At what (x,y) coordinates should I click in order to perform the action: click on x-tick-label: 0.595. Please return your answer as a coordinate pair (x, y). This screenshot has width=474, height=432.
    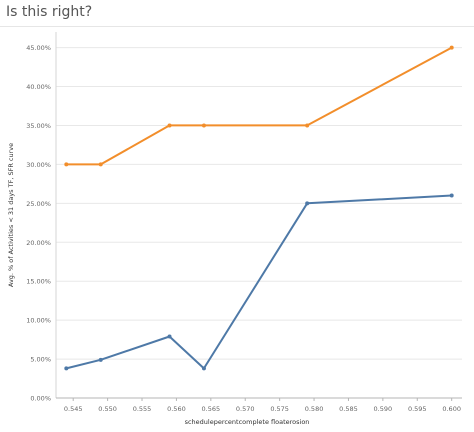
    Looking at the image, I should click on (417, 409).